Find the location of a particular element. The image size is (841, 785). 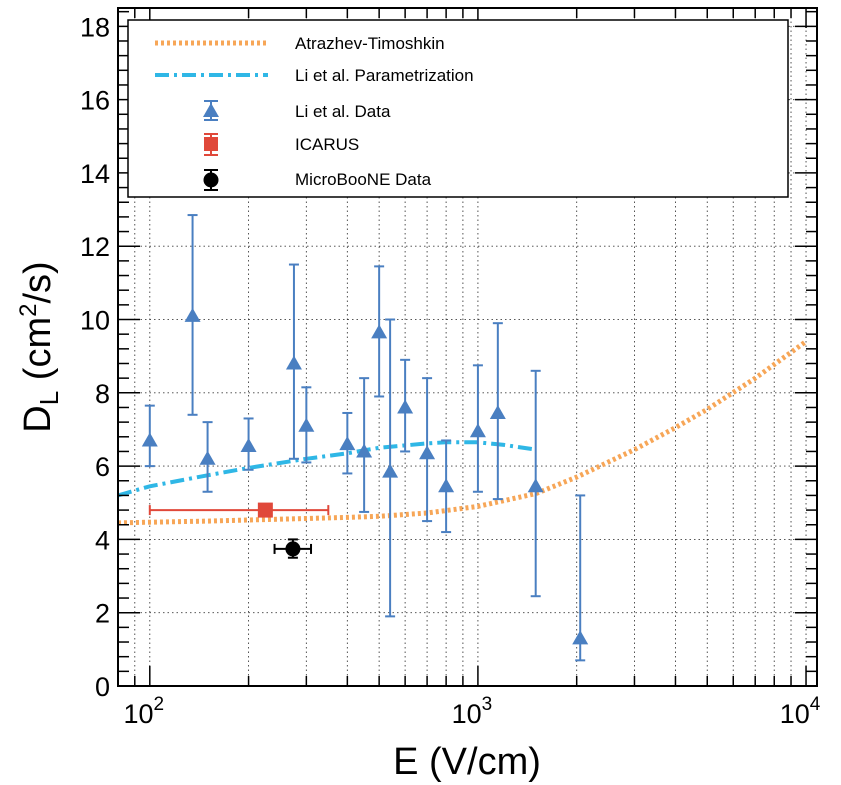

x-tick-label: 10² is located at coordinates (143, 711).